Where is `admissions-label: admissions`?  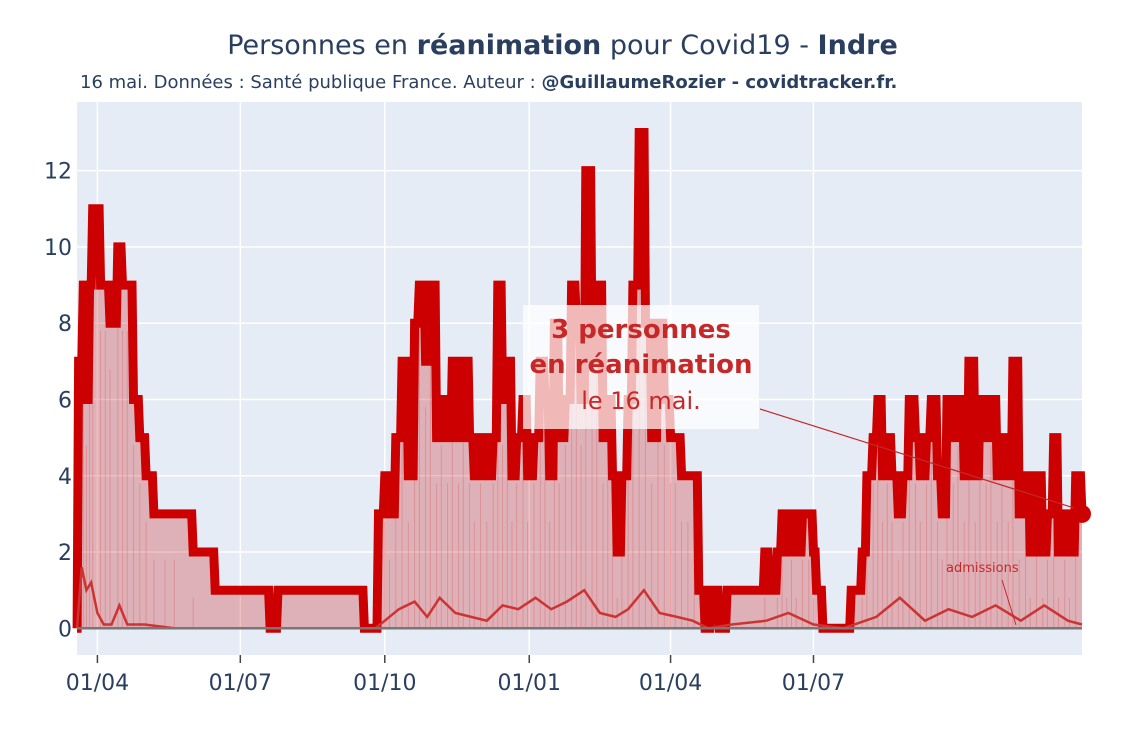
admissions-label: admissions is located at coordinates (982, 568).